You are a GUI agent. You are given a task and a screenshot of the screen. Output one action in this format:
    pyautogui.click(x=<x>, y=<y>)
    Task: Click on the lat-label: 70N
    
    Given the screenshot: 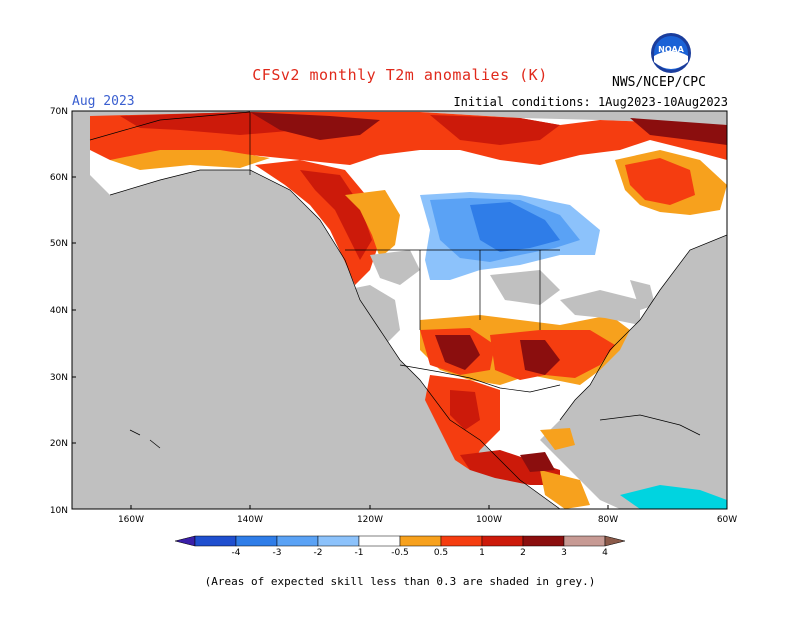 What is the action you would take?
    pyautogui.click(x=59, y=112)
    